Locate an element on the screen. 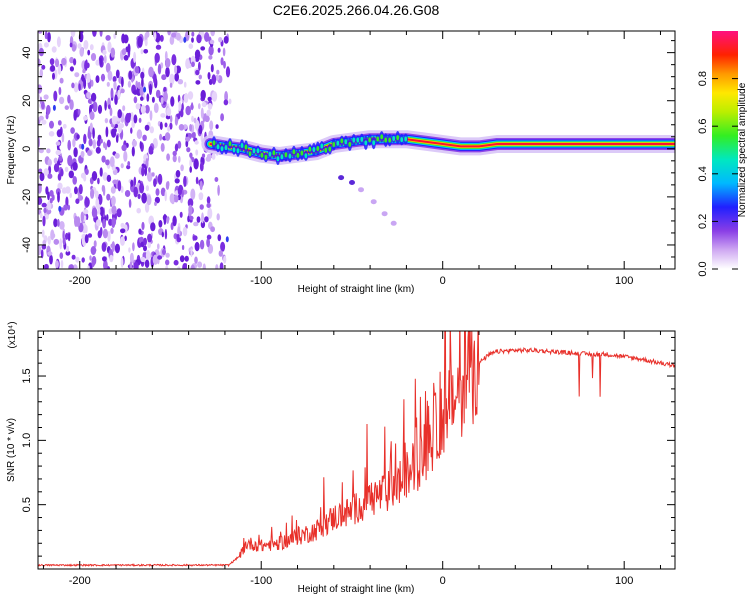 Image resolution: width=750 pixels, height=600 pixels. spectrogram-noise-region is located at coordinates (135, 150).